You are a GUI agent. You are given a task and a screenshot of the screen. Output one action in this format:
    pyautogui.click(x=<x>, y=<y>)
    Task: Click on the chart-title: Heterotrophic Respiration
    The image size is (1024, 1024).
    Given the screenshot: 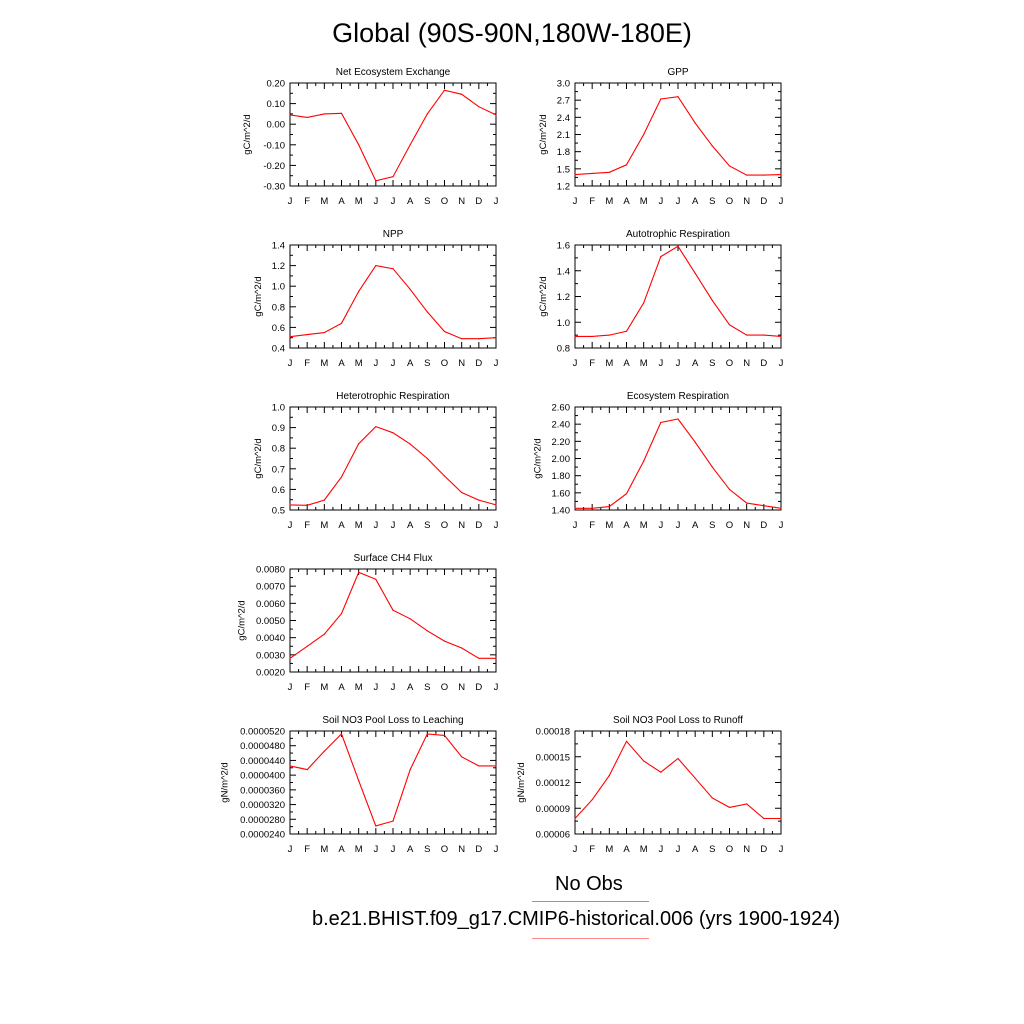 What is the action you would take?
    pyautogui.click(x=392, y=396)
    